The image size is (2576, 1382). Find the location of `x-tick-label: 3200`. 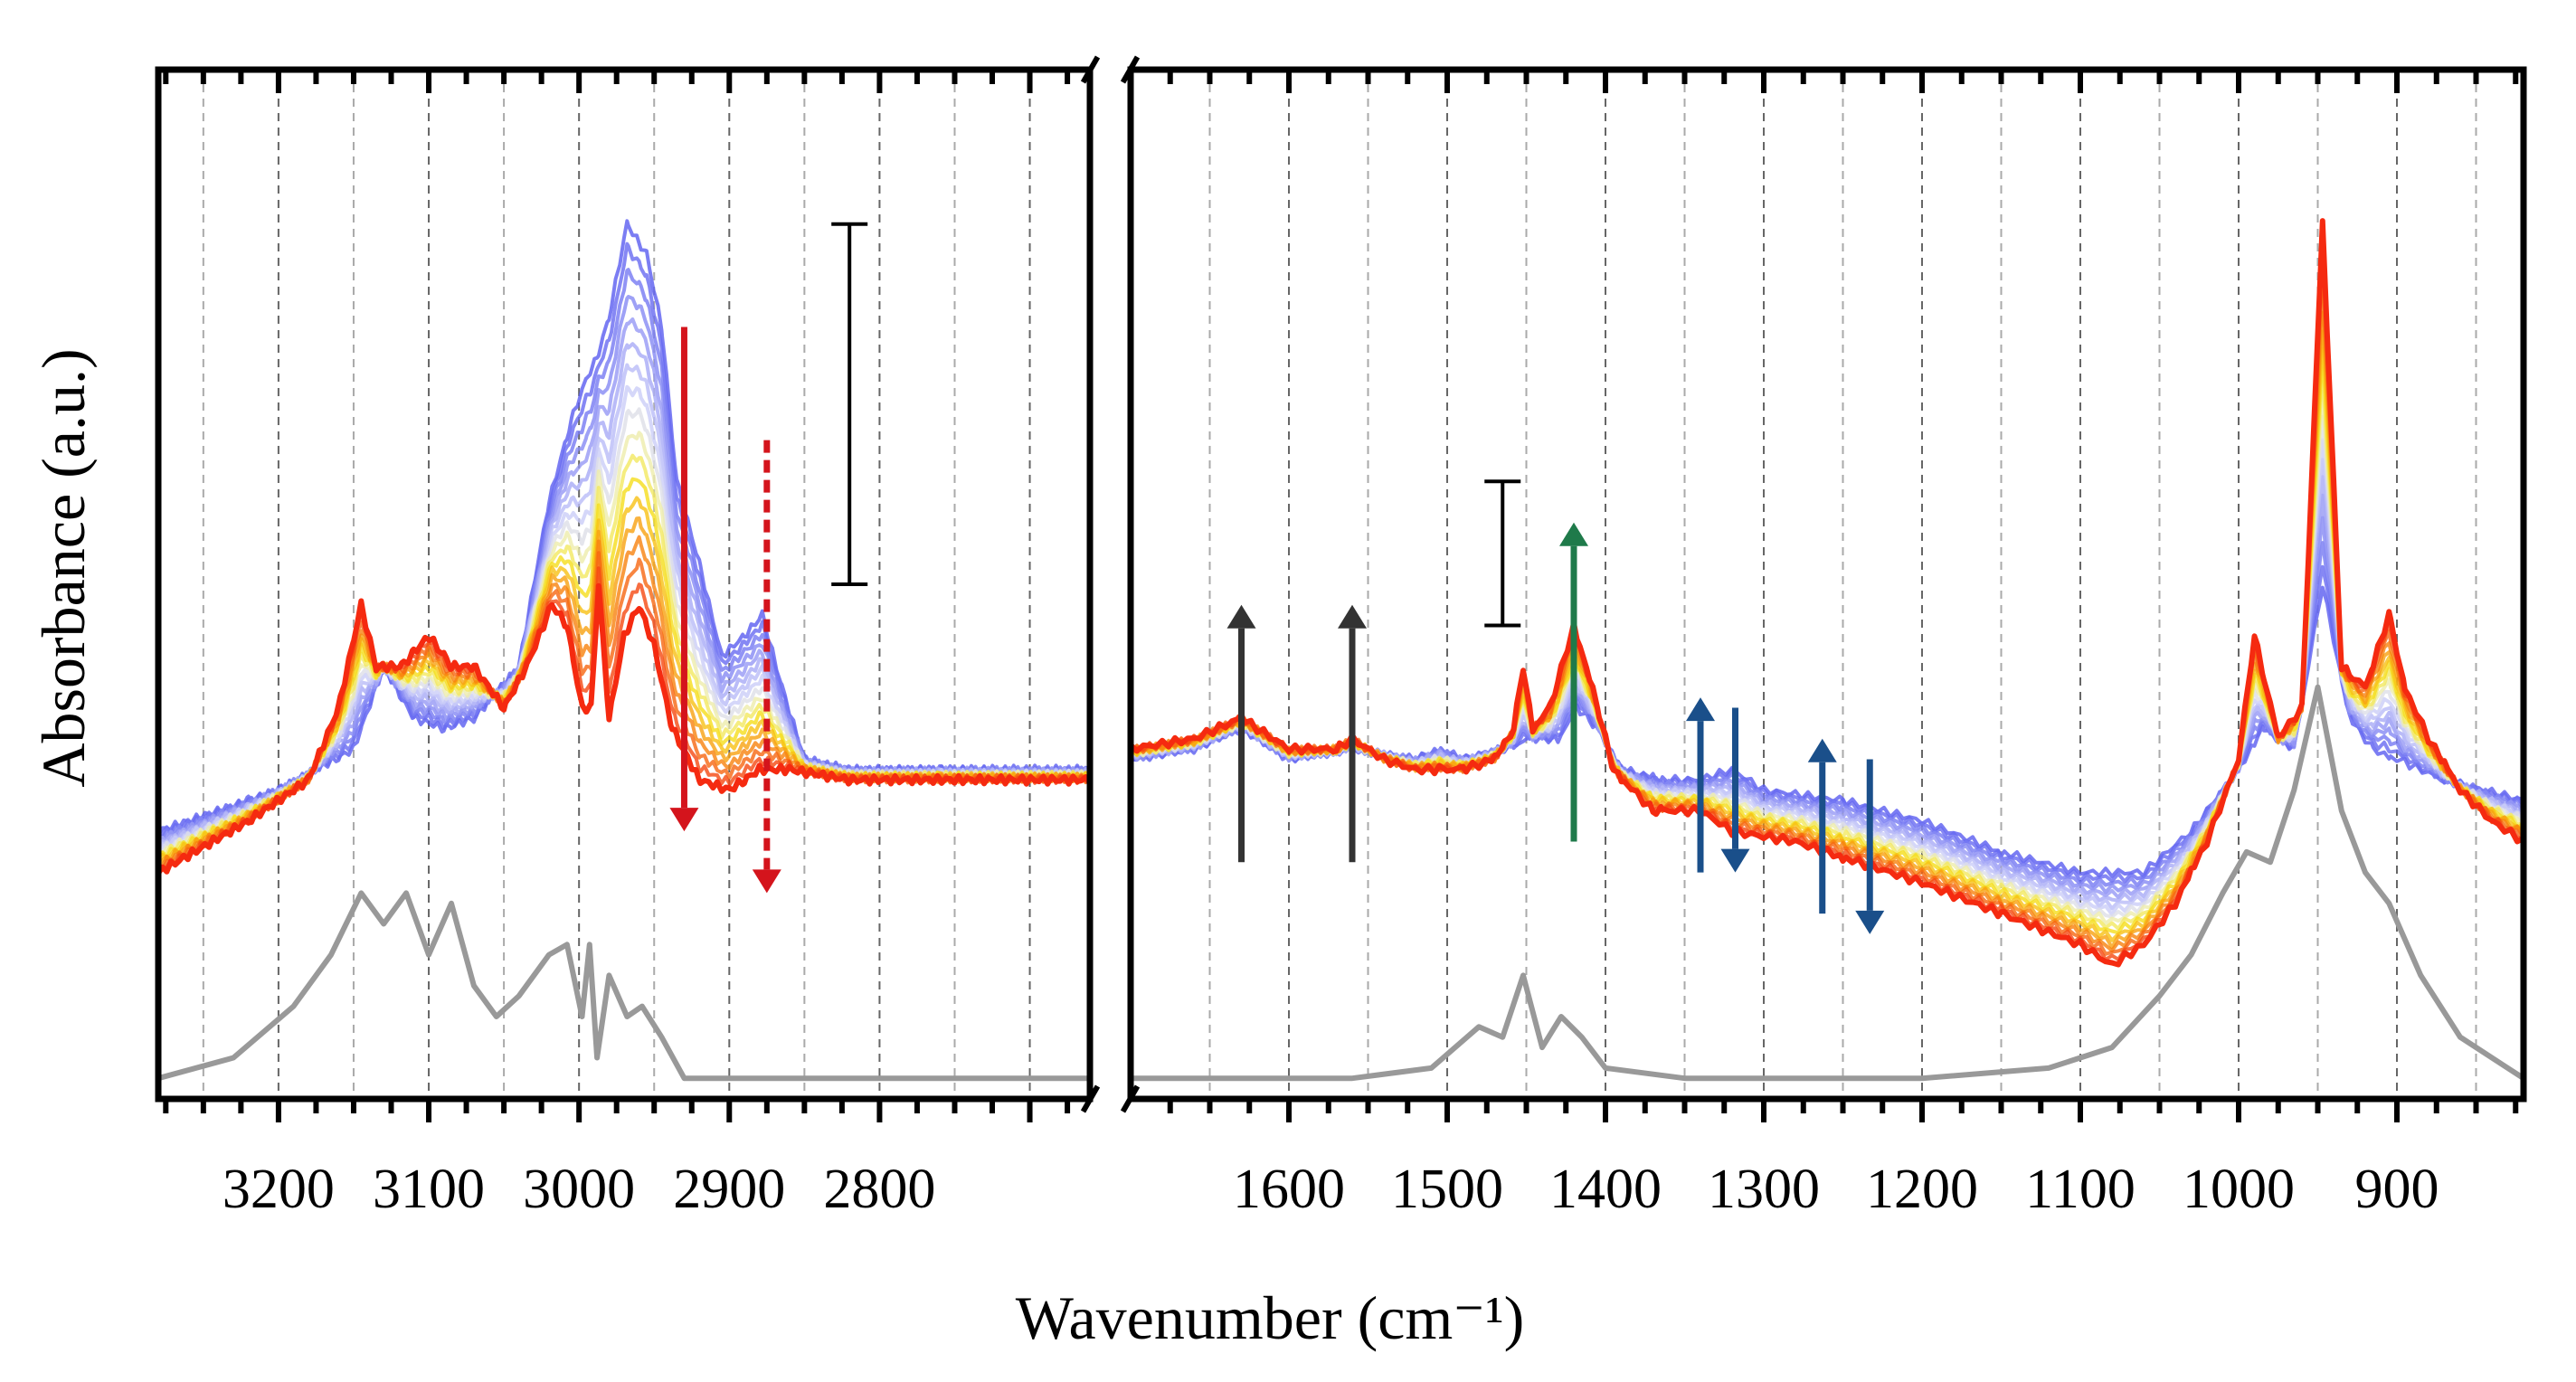

x-tick-label: 3200 is located at coordinates (279, 1189).